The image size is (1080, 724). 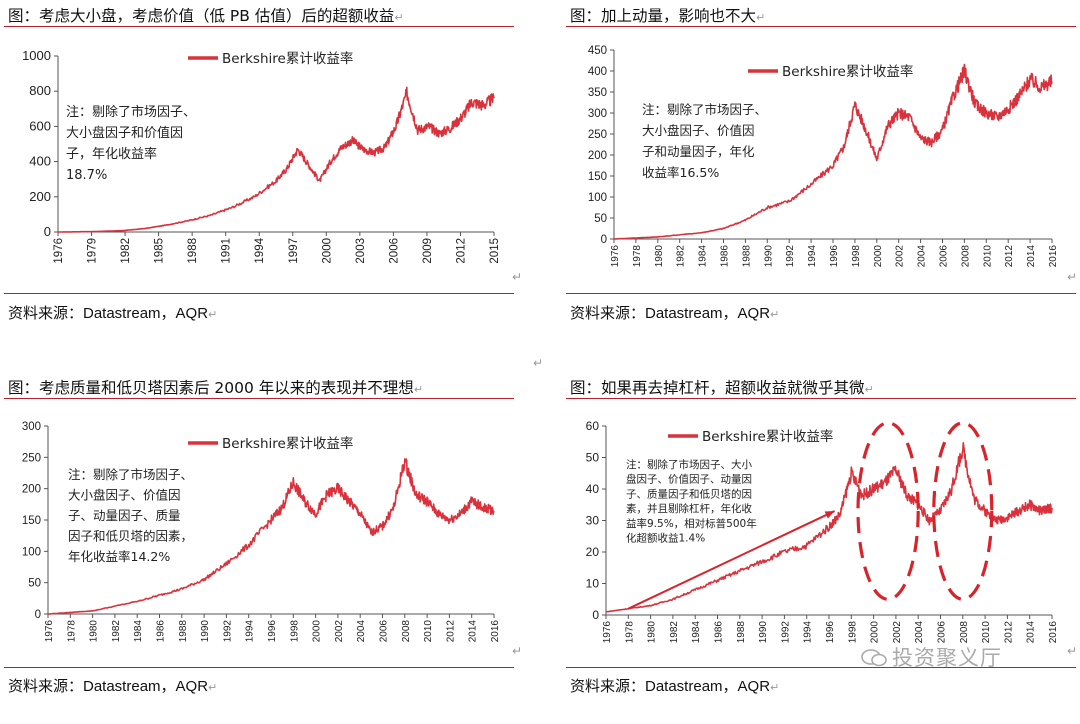 I want to click on x-tick-label: 1988, so click(x=741, y=632).